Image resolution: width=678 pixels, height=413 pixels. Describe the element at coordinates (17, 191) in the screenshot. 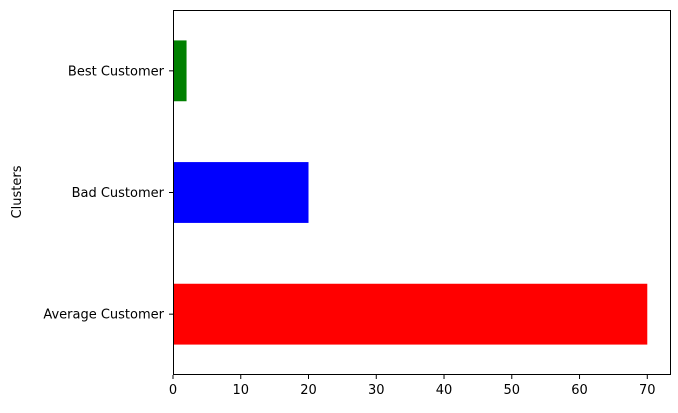

I see `y-axis-title: Clusters` at that location.